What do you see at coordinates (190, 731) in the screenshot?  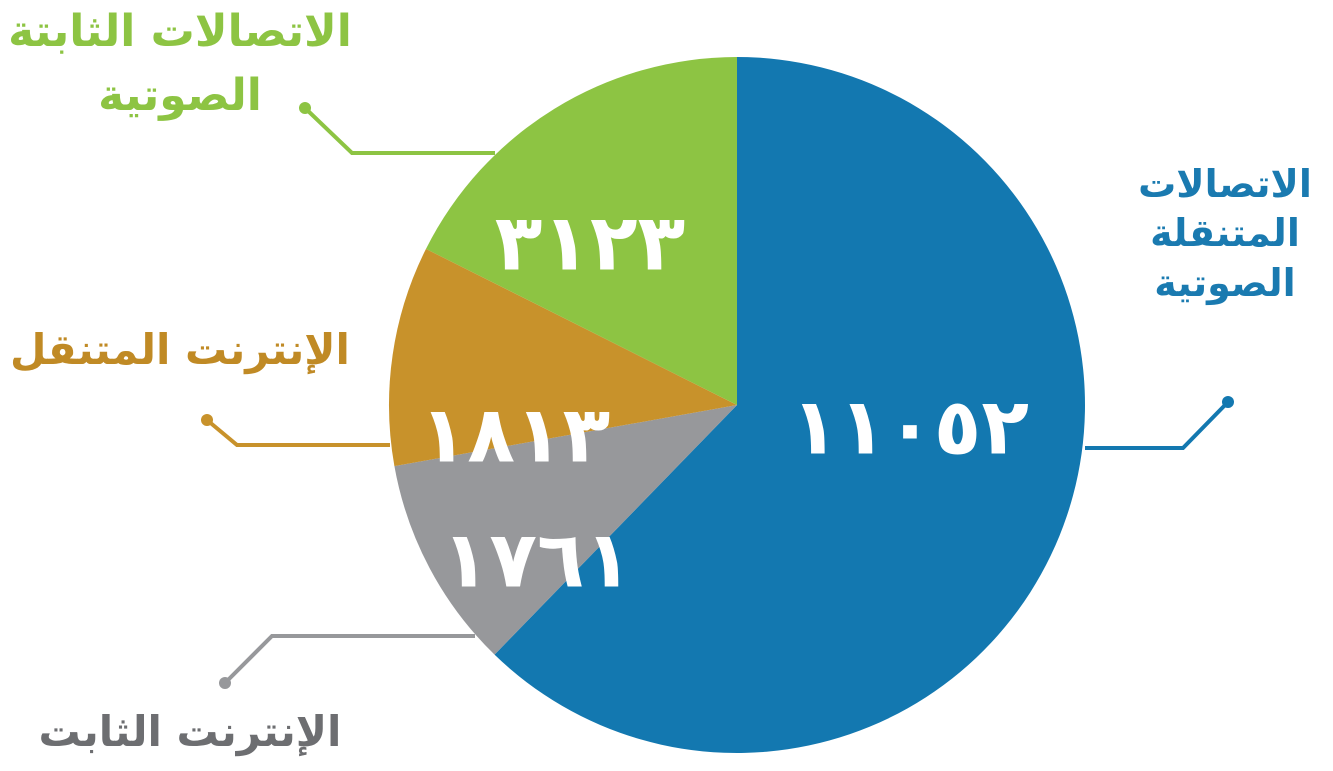 I see `legend-label: الإنترنت الثابت` at bounding box center [190, 731].